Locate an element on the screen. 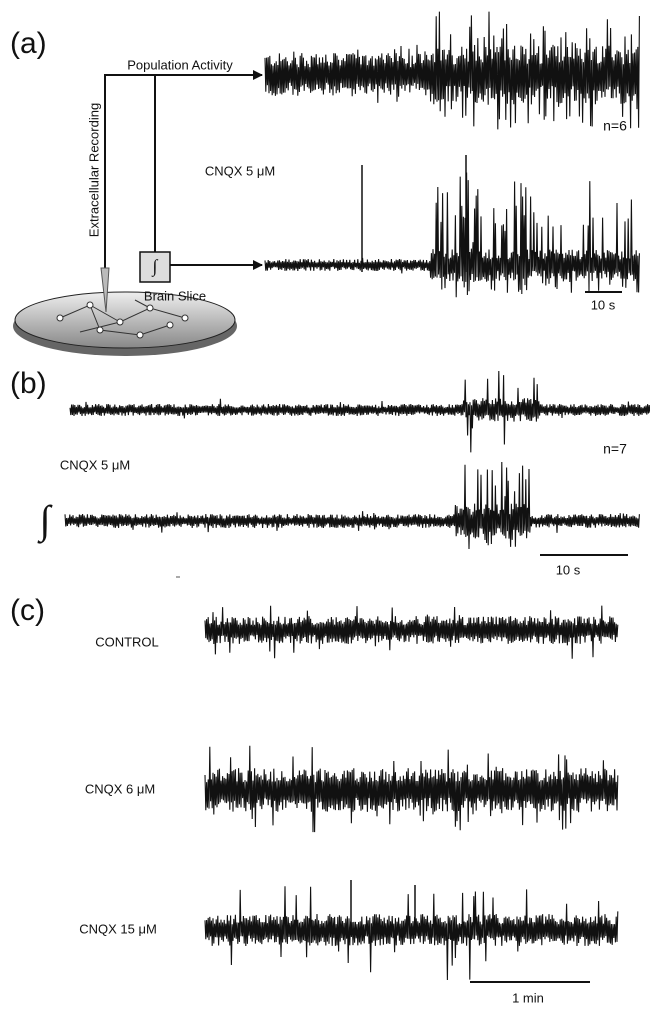 The width and height of the screenshot is (650, 1013). pathway-label: Population Activity is located at coordinates (180, 64).